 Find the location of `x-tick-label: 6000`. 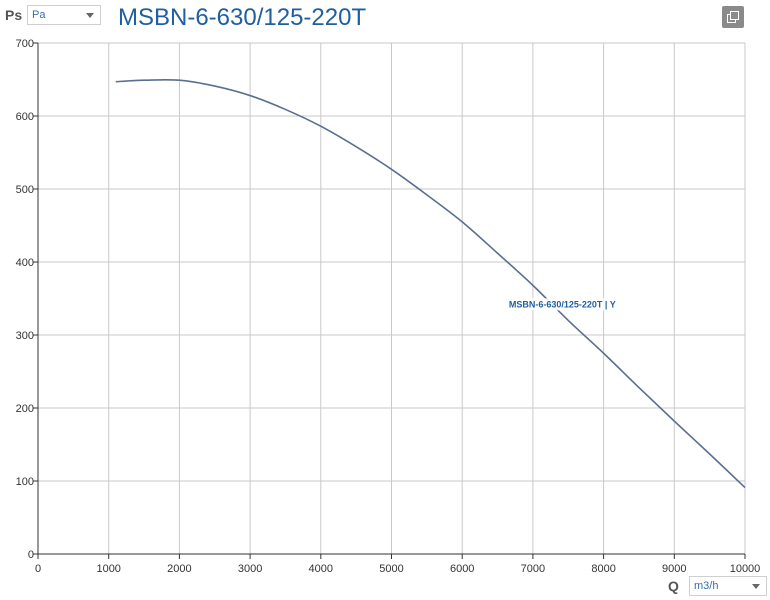

x-tick-label: 6000 is located at coordinates (462, 569).